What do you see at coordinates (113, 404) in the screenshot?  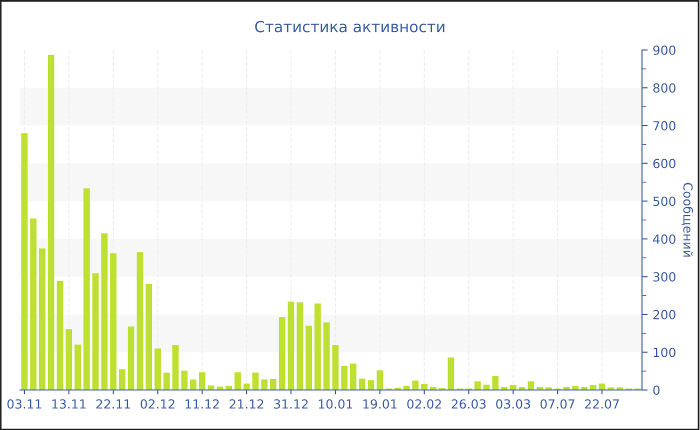 I see `x-tick-label: 22.11` at bounding box center [113, 404].